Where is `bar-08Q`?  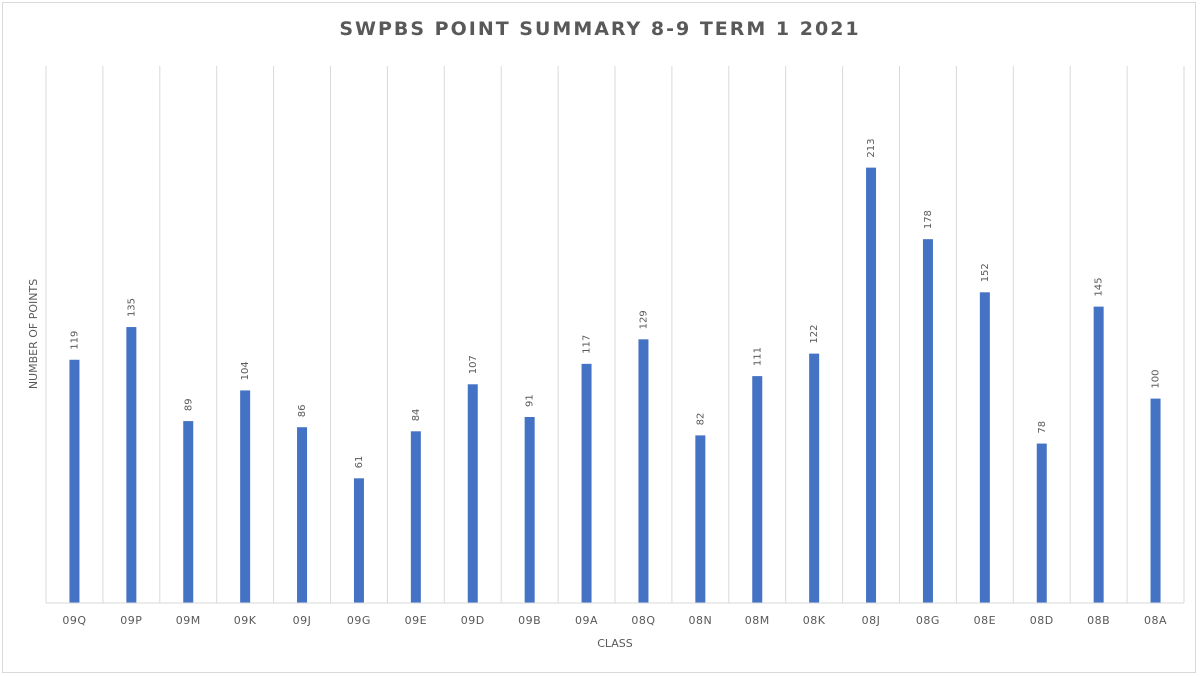
bar-08Q is located at coordinates (643, 471).